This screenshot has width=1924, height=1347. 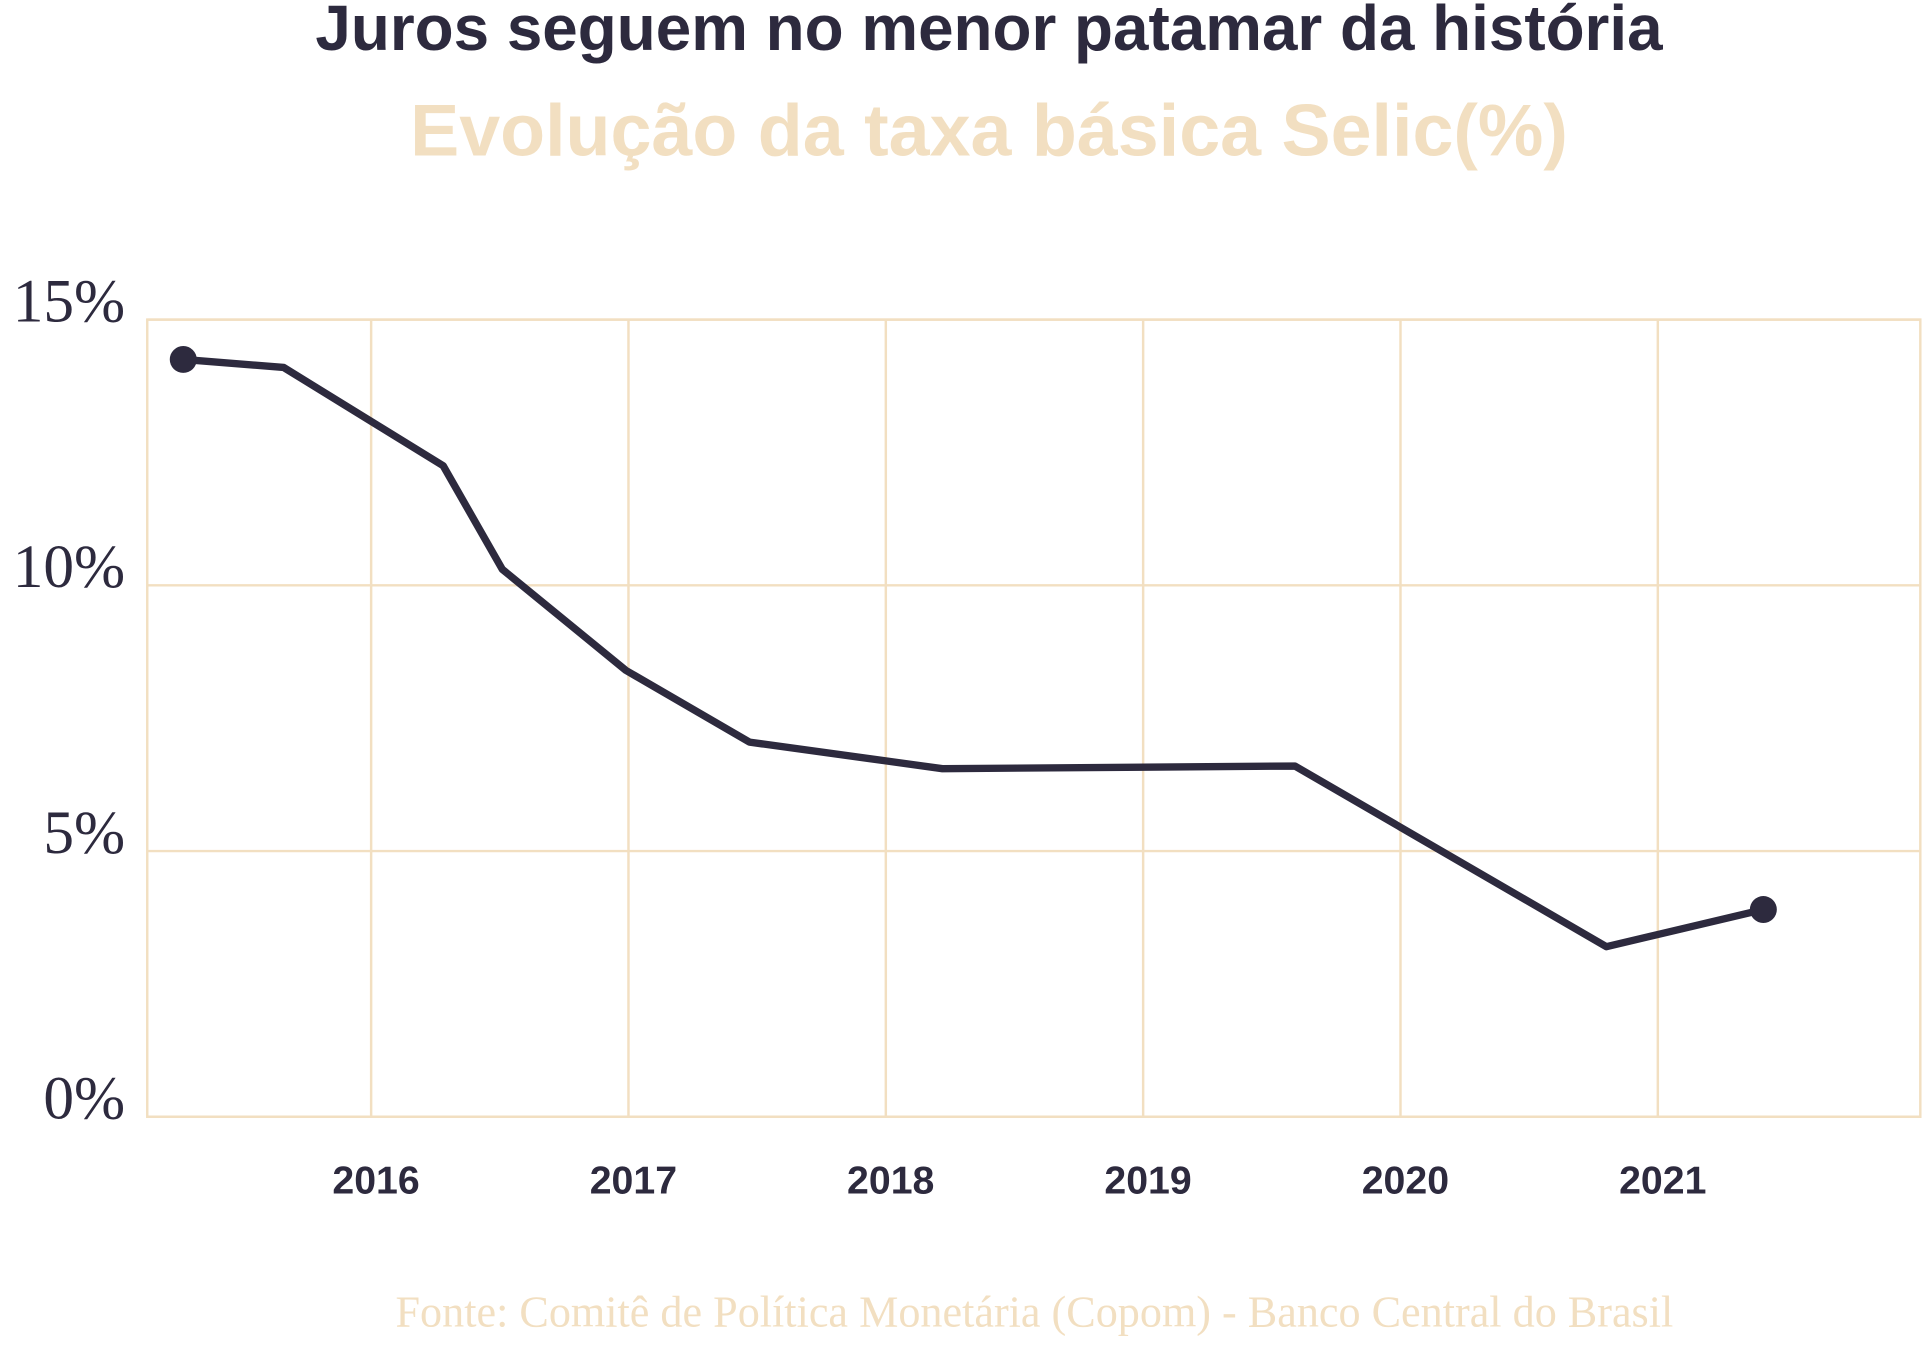 What do you see at coordinates (84, 1099) in the screenshot?
I see `y-tick-label: 0%` at bounding box center [84, 1099].